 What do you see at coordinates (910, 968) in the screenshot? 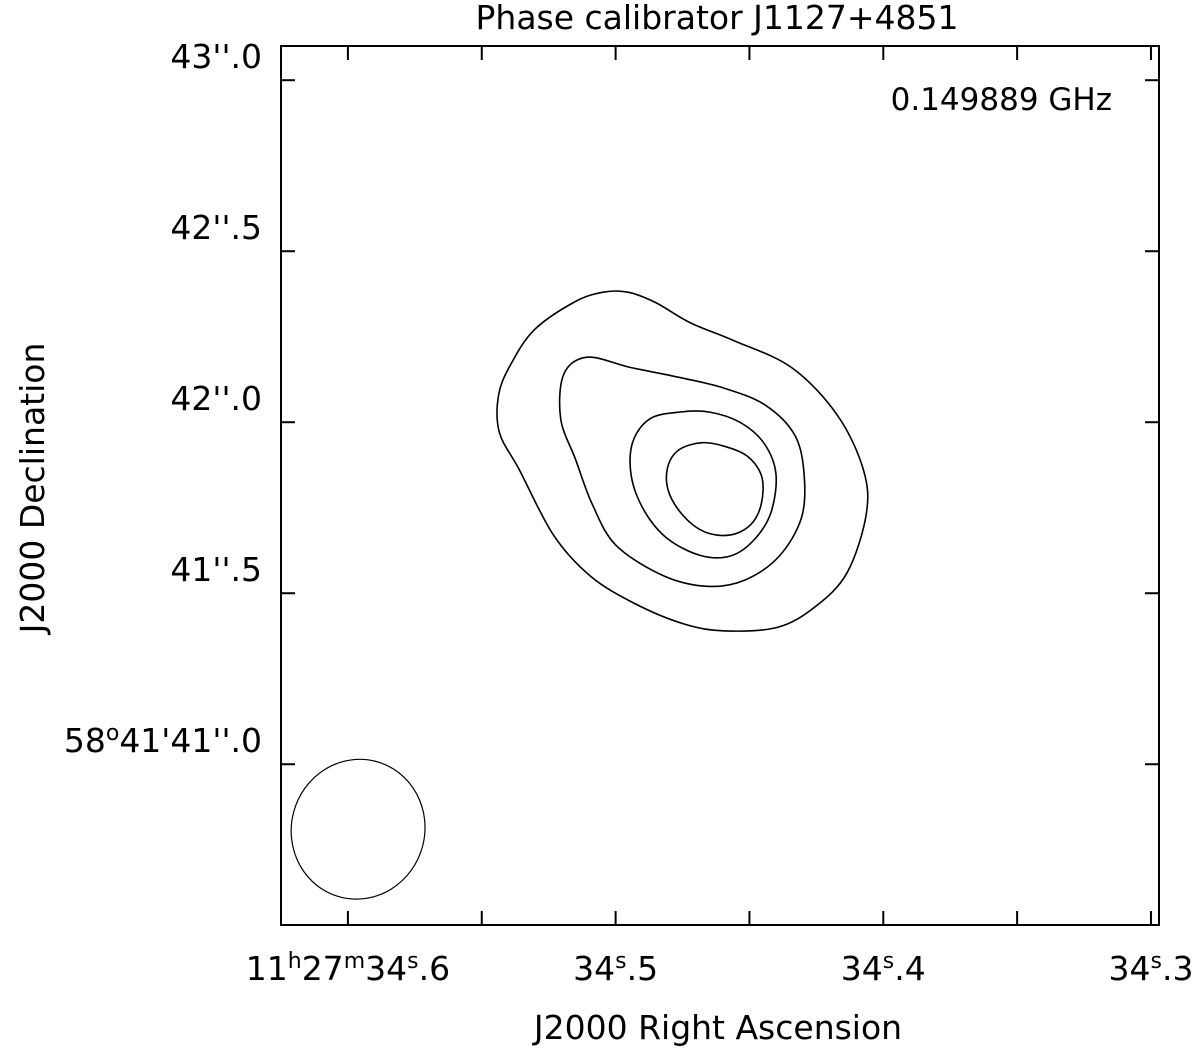
I see `x-tick-fraction: .4` at bounding box center [910, 968].